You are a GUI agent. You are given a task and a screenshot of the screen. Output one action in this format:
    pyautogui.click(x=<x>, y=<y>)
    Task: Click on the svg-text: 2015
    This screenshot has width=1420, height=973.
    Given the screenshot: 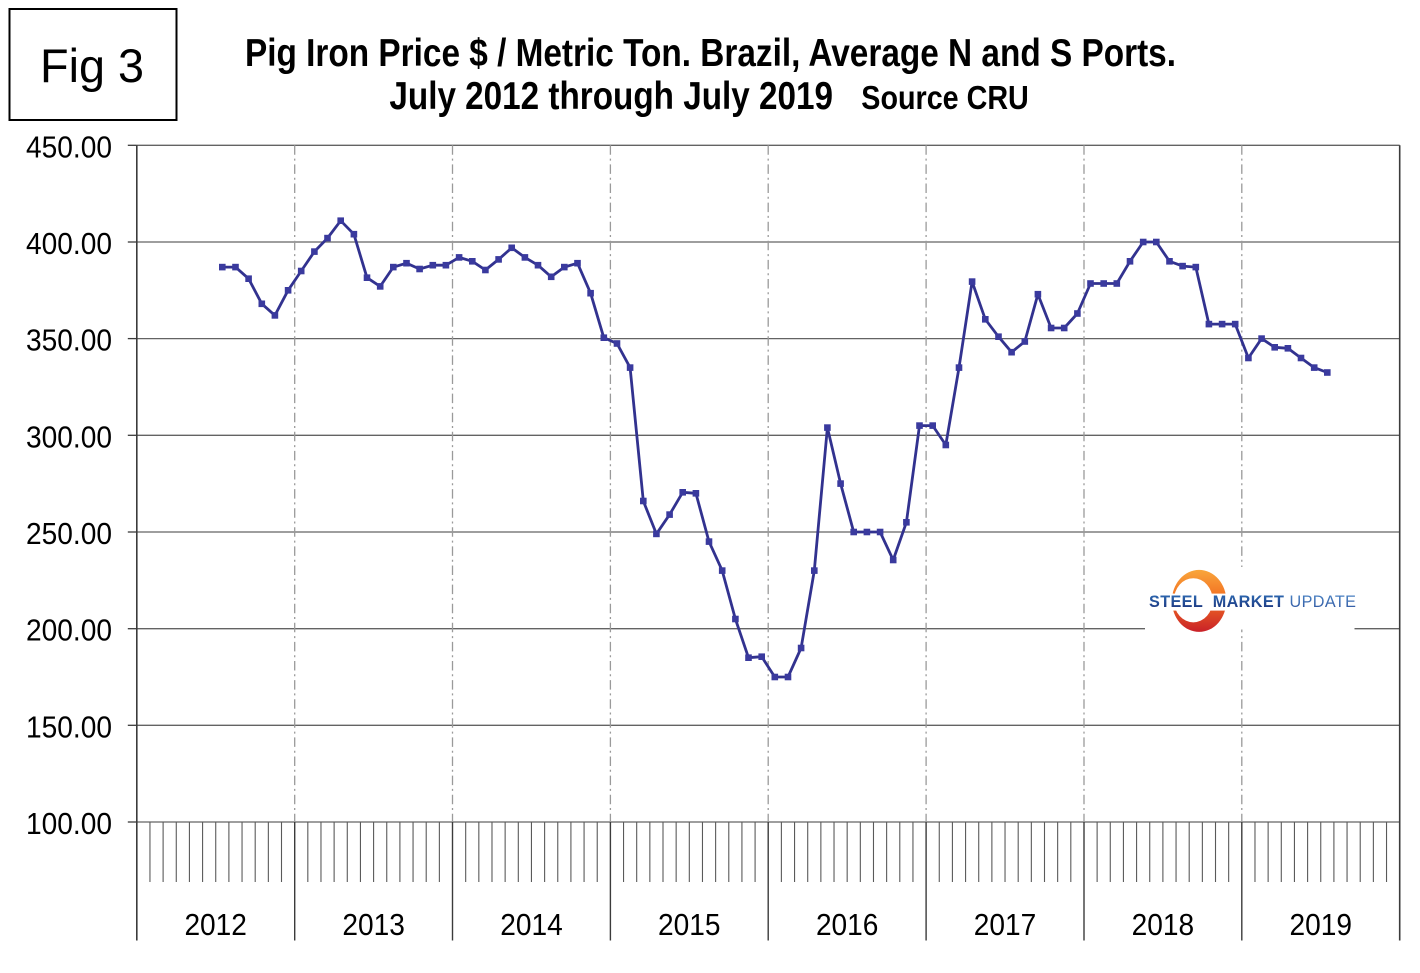 What is the action you would take?
    pyautogui.click(x=689, y=924)
    